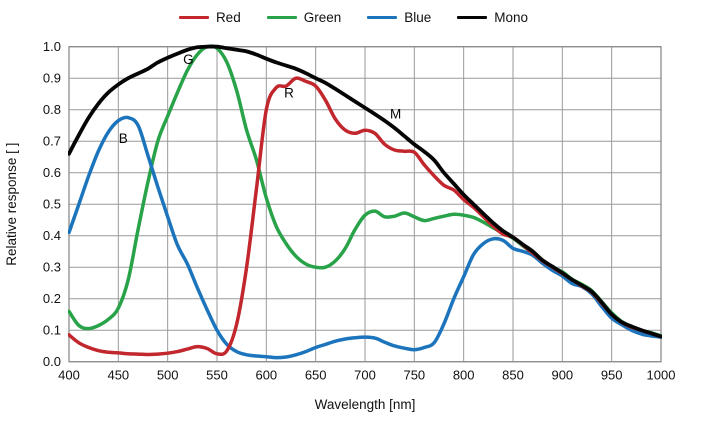 The image size is (707, 422). What do you see at coordinates (11, 204) in the screenshot?
I see `y-axis-label: Relative response [ ]` at bounding box center [11, 204].